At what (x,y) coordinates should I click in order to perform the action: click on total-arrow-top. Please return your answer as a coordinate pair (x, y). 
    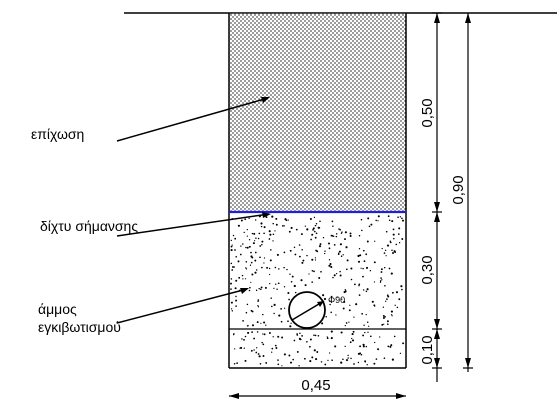
    Looking at the image, I should click on (468, 18).